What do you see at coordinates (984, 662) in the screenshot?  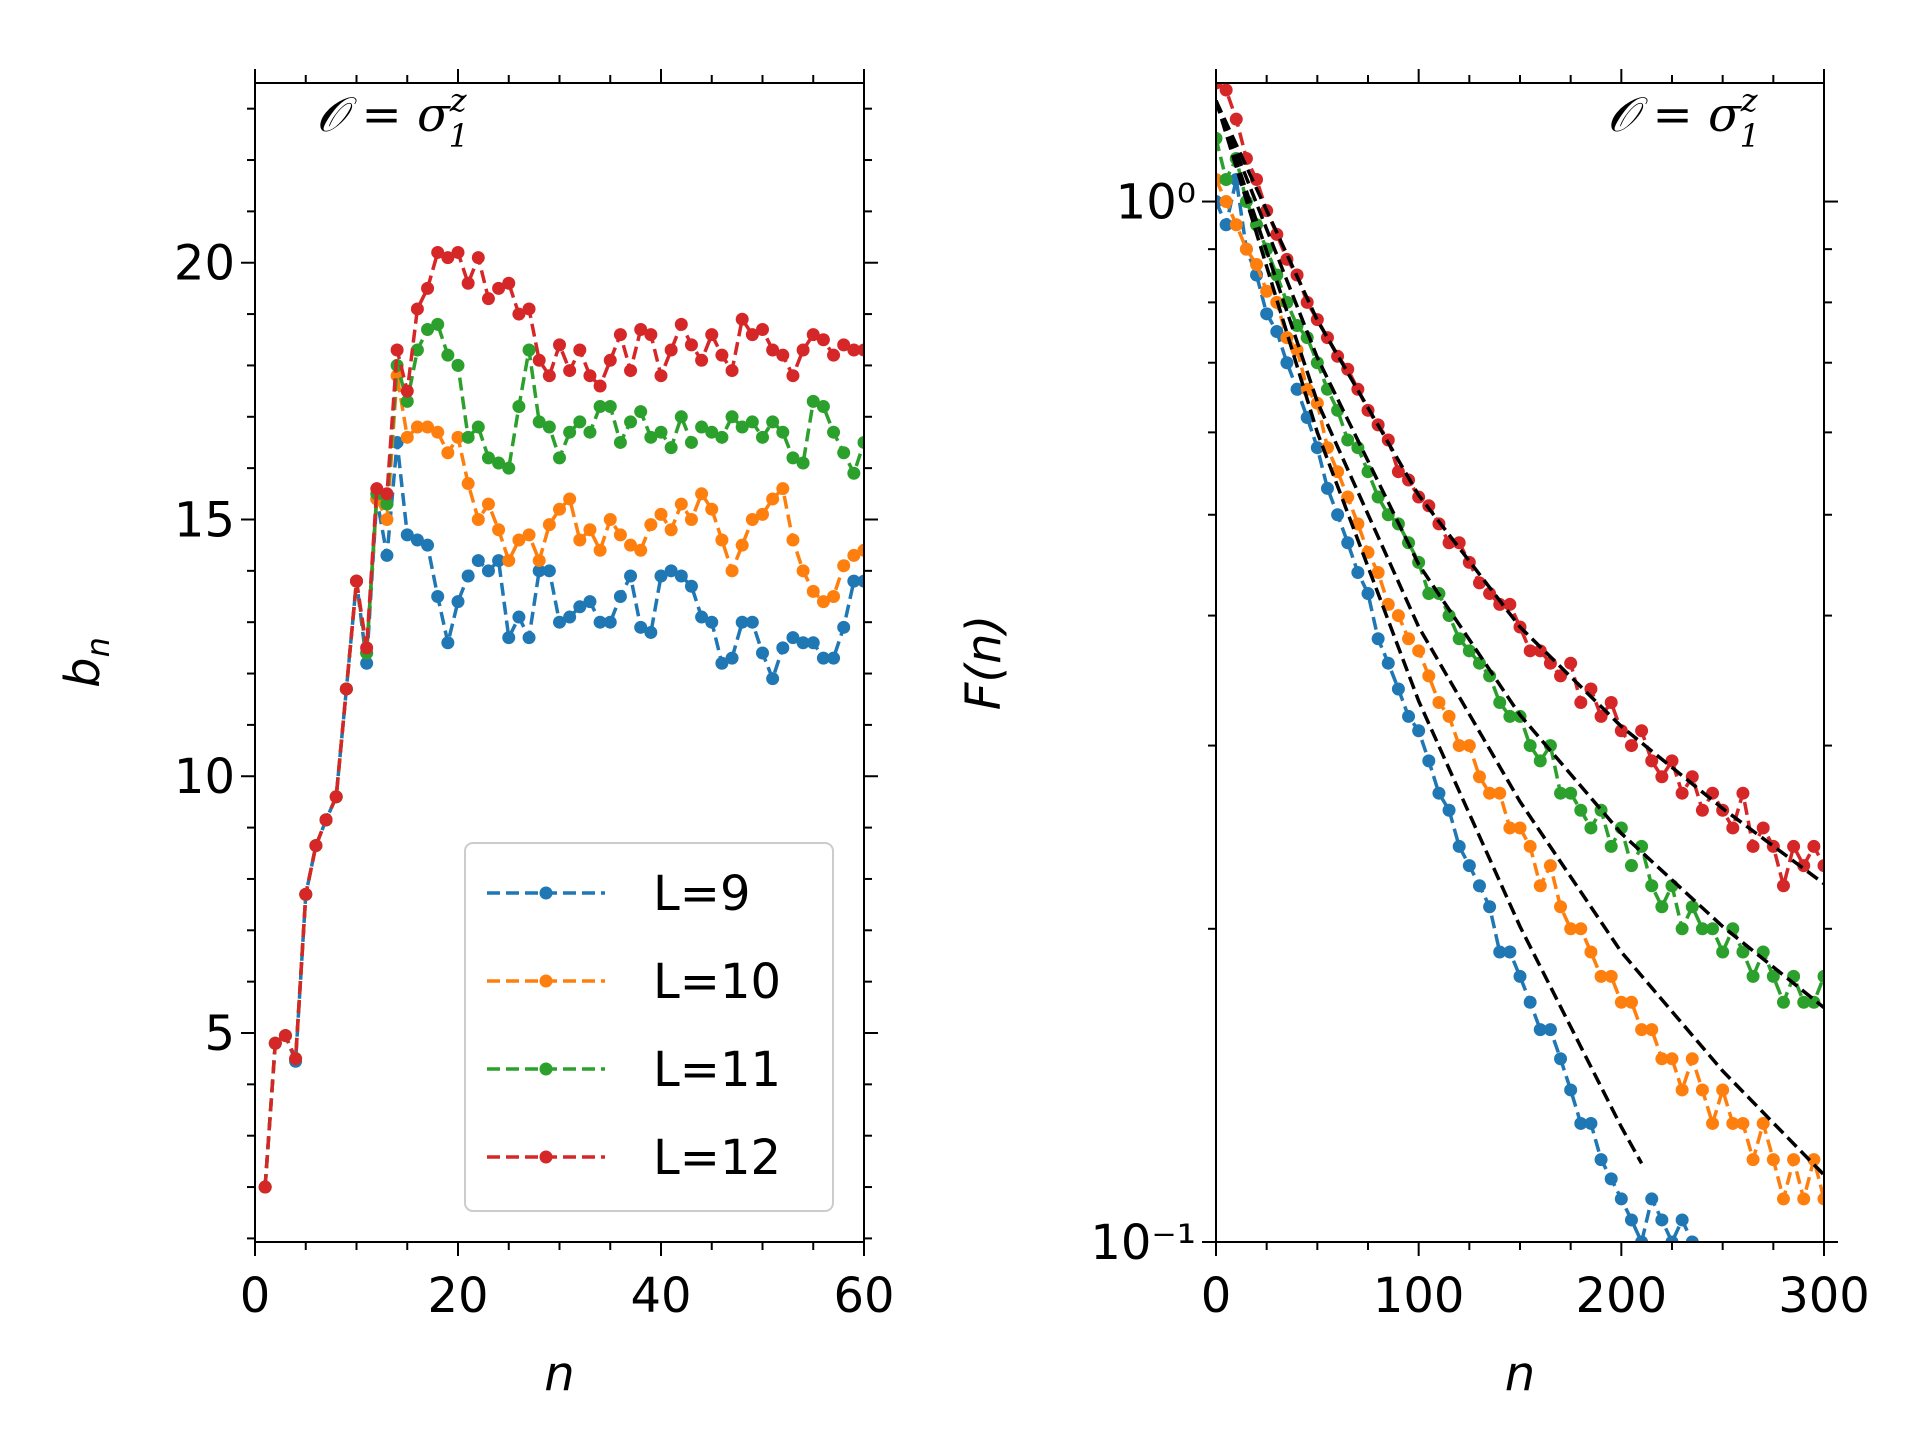 I see `y-axis-label: F(n)` at bounding box center [984, 662].